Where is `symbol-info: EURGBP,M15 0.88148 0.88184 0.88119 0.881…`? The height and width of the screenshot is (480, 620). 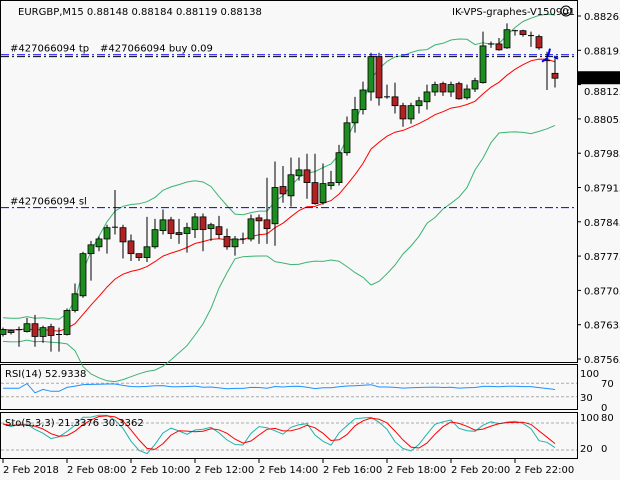
symbol-info: EURGBP,M15 0.88148 0.88184 0.88119 0.881… is located at coordinates (140, 12).